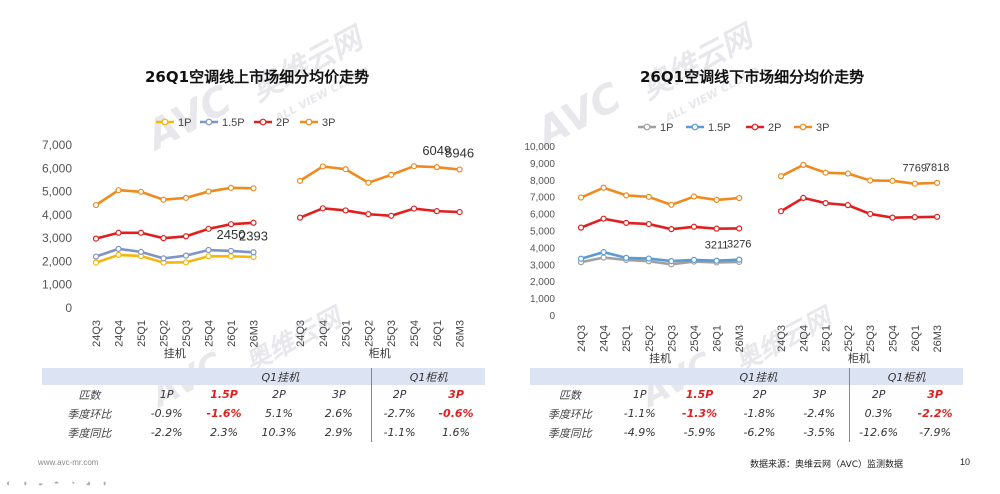 This screenshot has height=494, width=1000. What do you see at coordinates (878, 432) in the screenshot?
I see `table-cell: -12.6%` at bounding box center [878, 432].